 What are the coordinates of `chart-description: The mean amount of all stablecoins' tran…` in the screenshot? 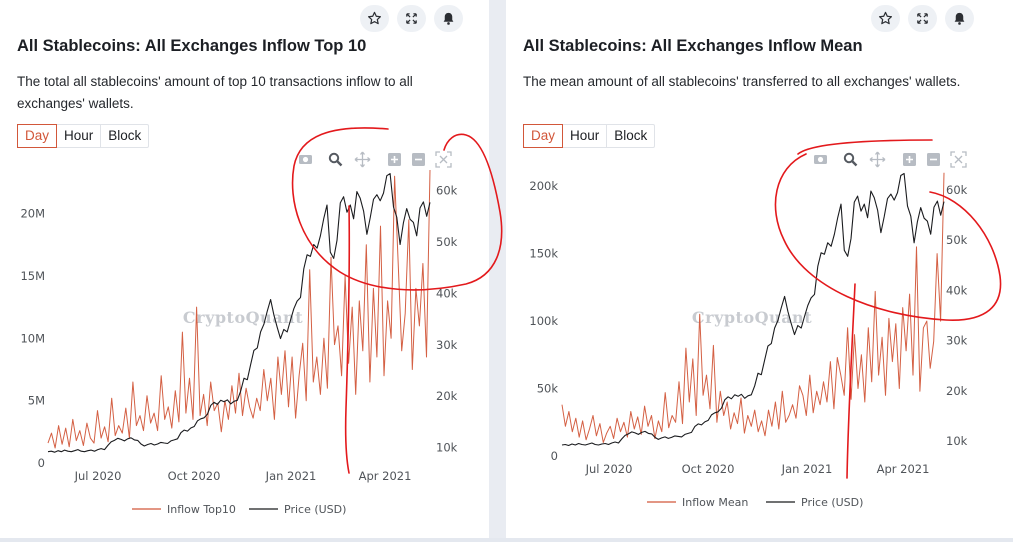 It's located at (742, 81).